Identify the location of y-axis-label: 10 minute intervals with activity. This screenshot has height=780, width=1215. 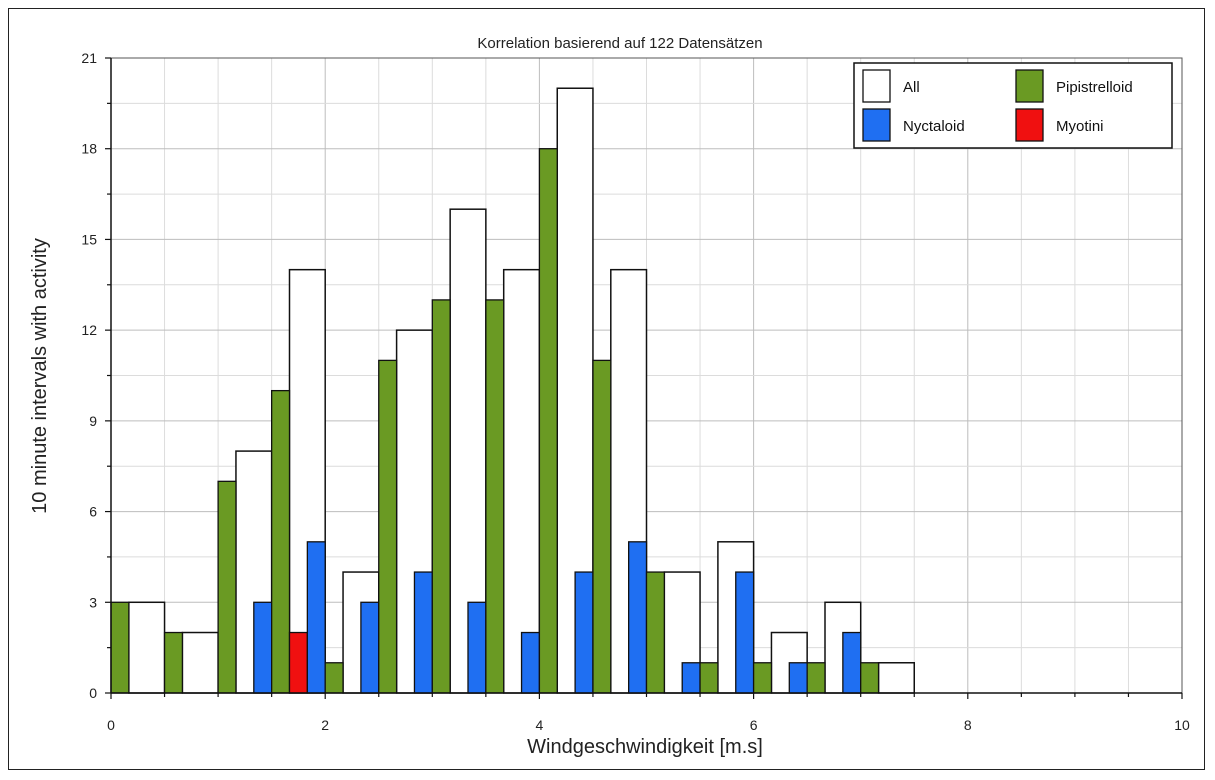
(40, 376).